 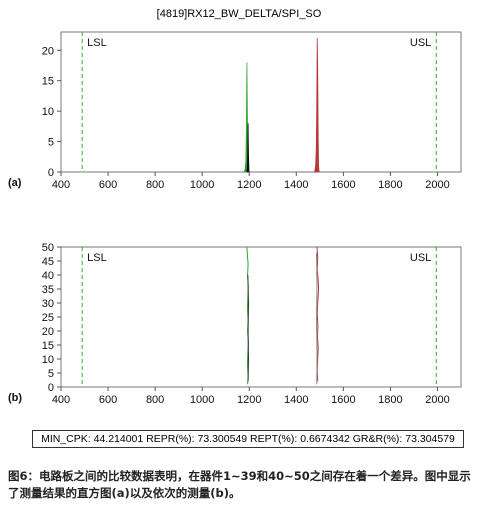 I want to click on y-tick-label: 45, so click(x=48, y=262).